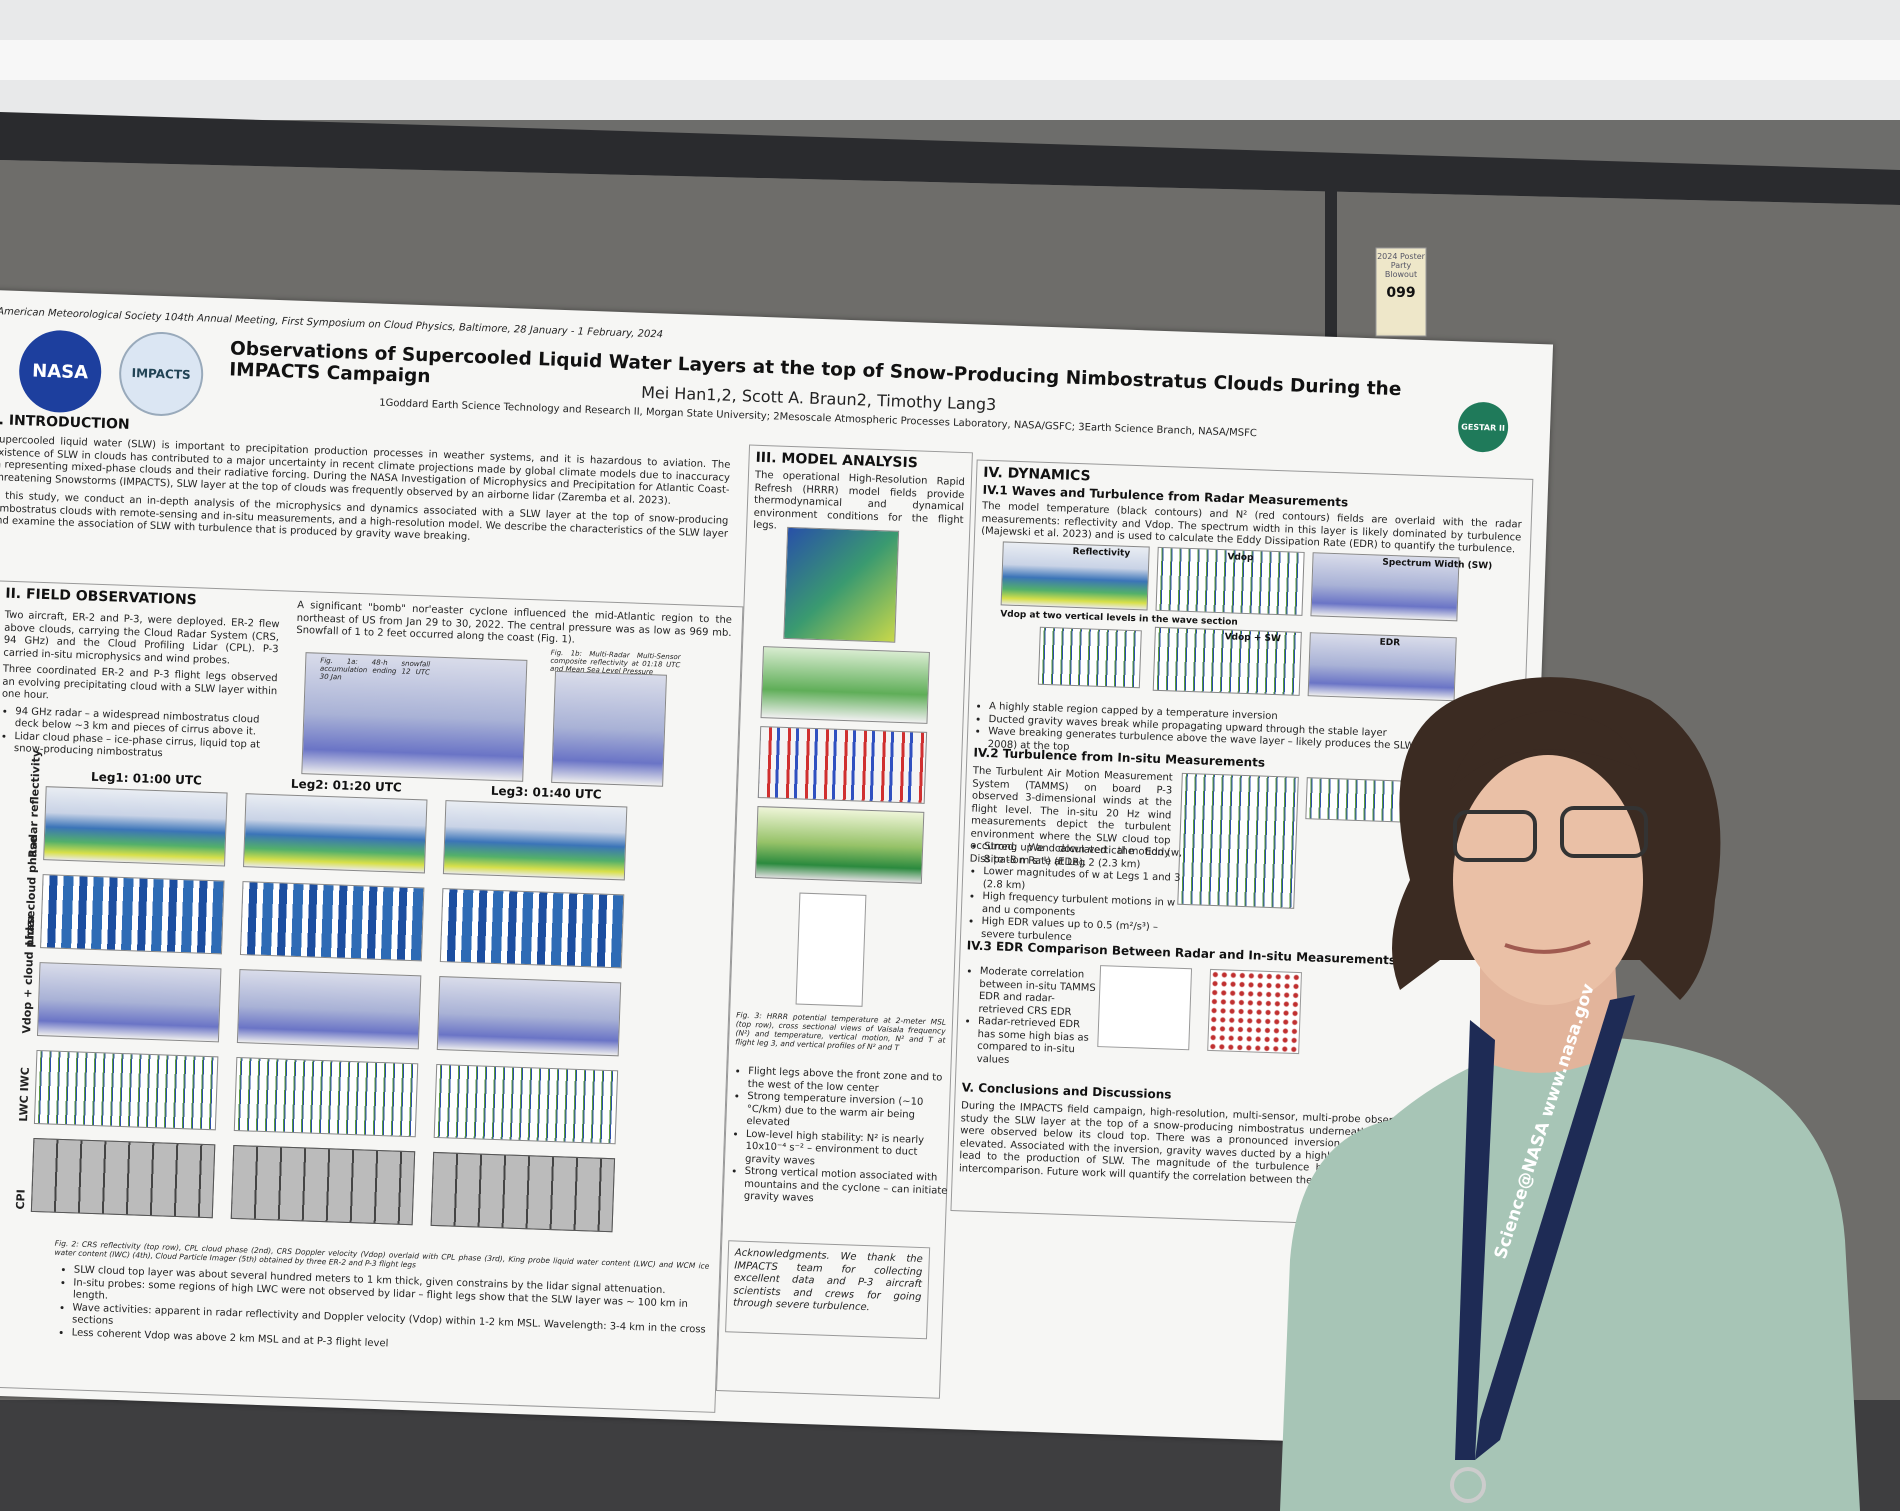 This screenshot has height=1511, width=1900. Describe the element at coordinates (1545, 750) in the screenshot. I see `bangs` at that location.